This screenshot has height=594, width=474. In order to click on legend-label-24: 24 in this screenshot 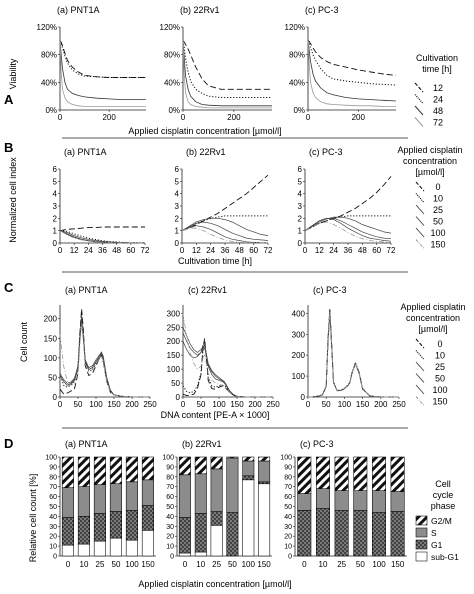, I will do `click(438, 100)`.